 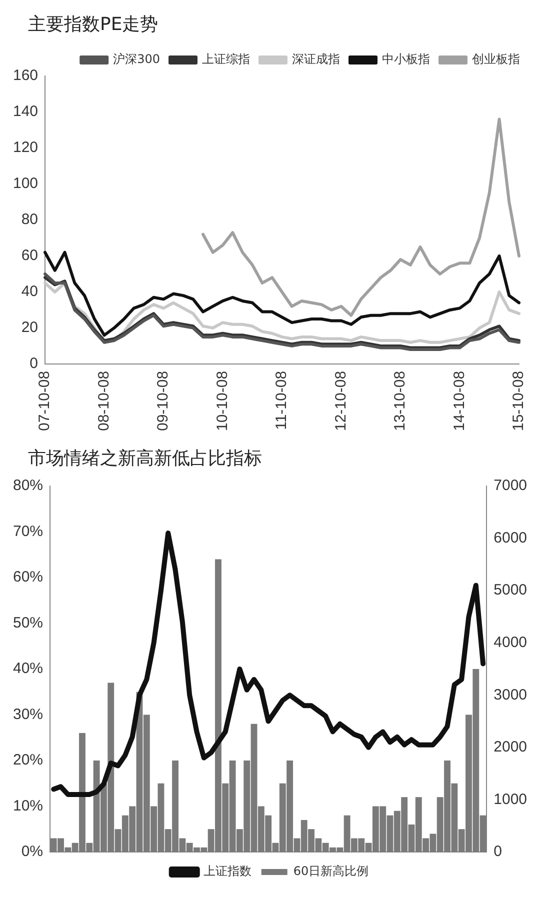 I want to click on x-tick-label: 12-10-08, so click(x=341, y=401).